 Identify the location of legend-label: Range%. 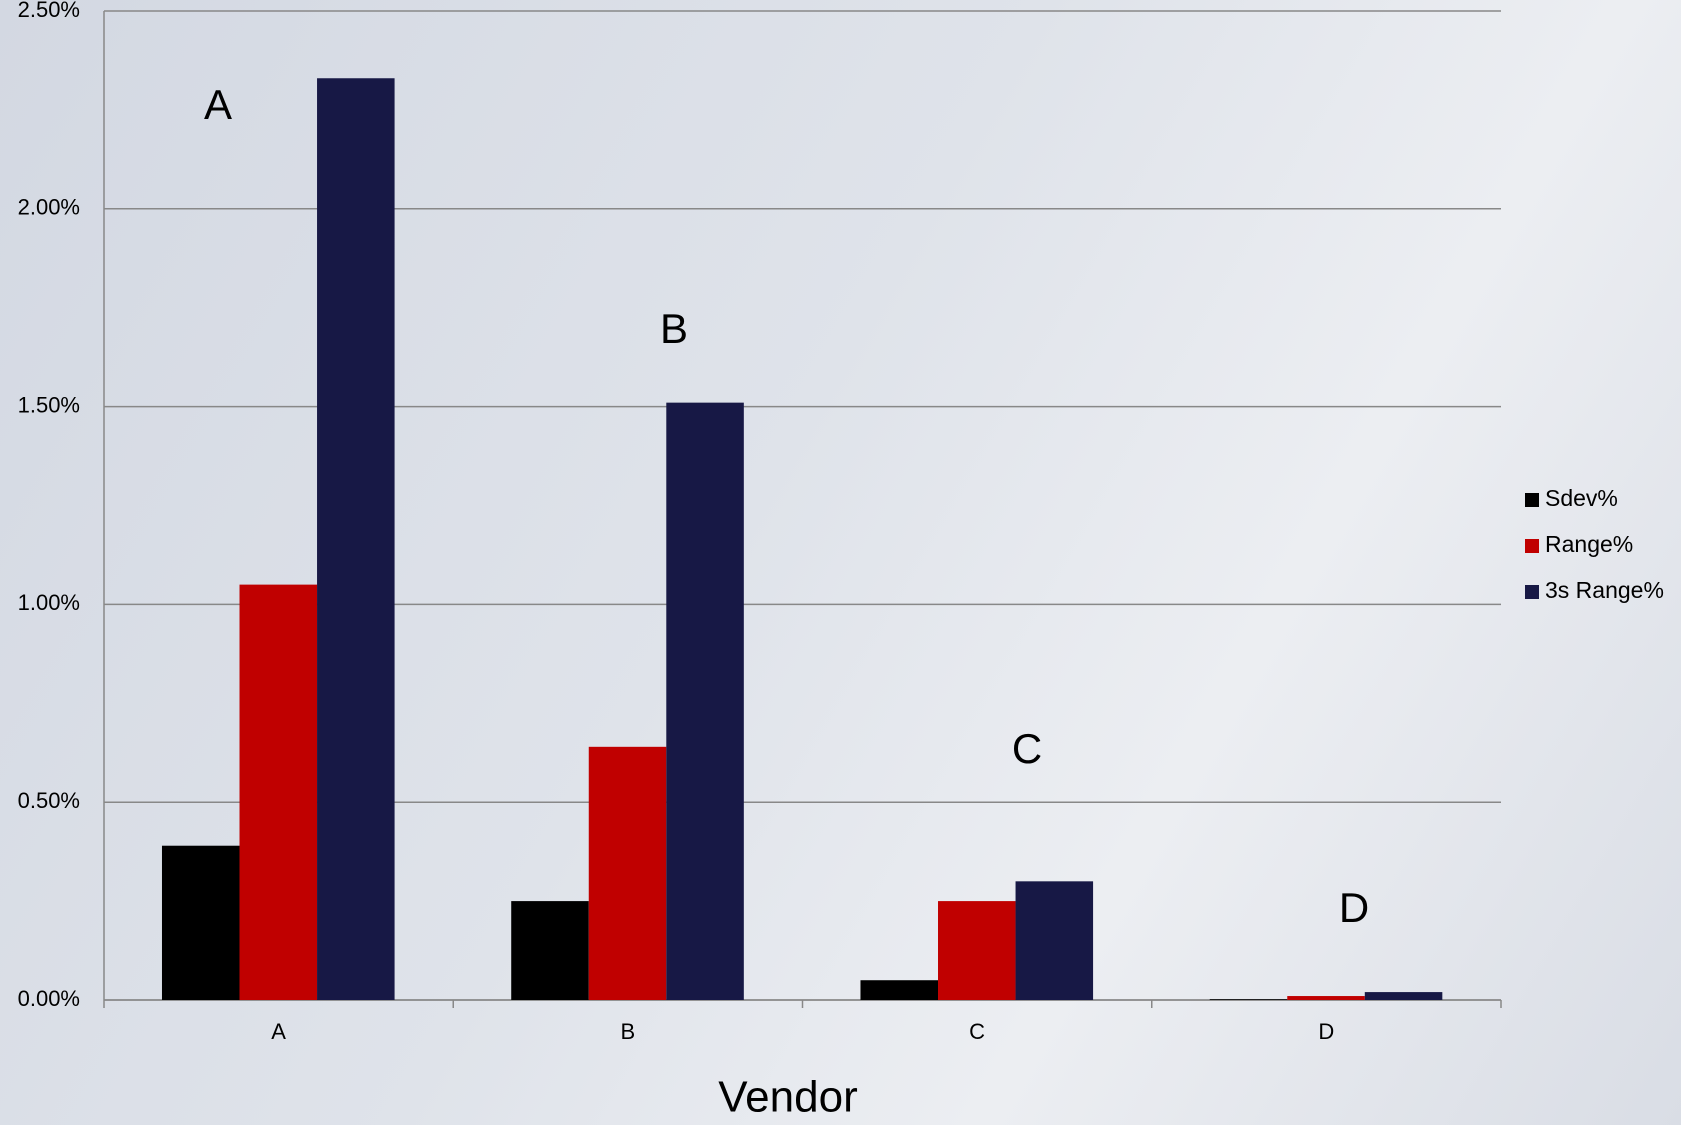
(1589, 544).